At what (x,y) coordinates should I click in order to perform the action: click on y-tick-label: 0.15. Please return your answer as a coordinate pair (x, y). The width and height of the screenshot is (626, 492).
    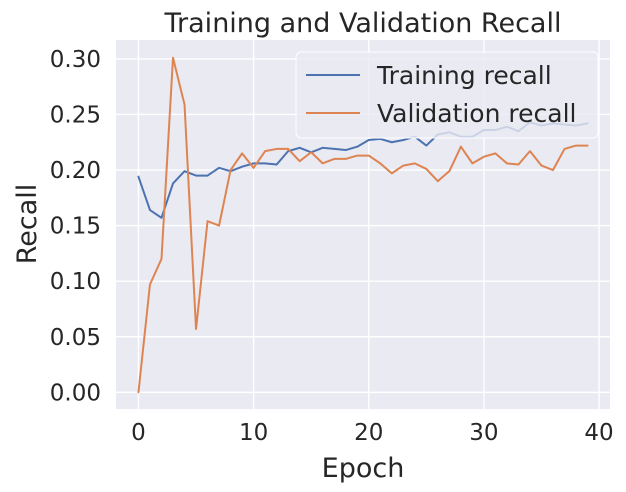
    Looking at the image, I should click on (75, 227).